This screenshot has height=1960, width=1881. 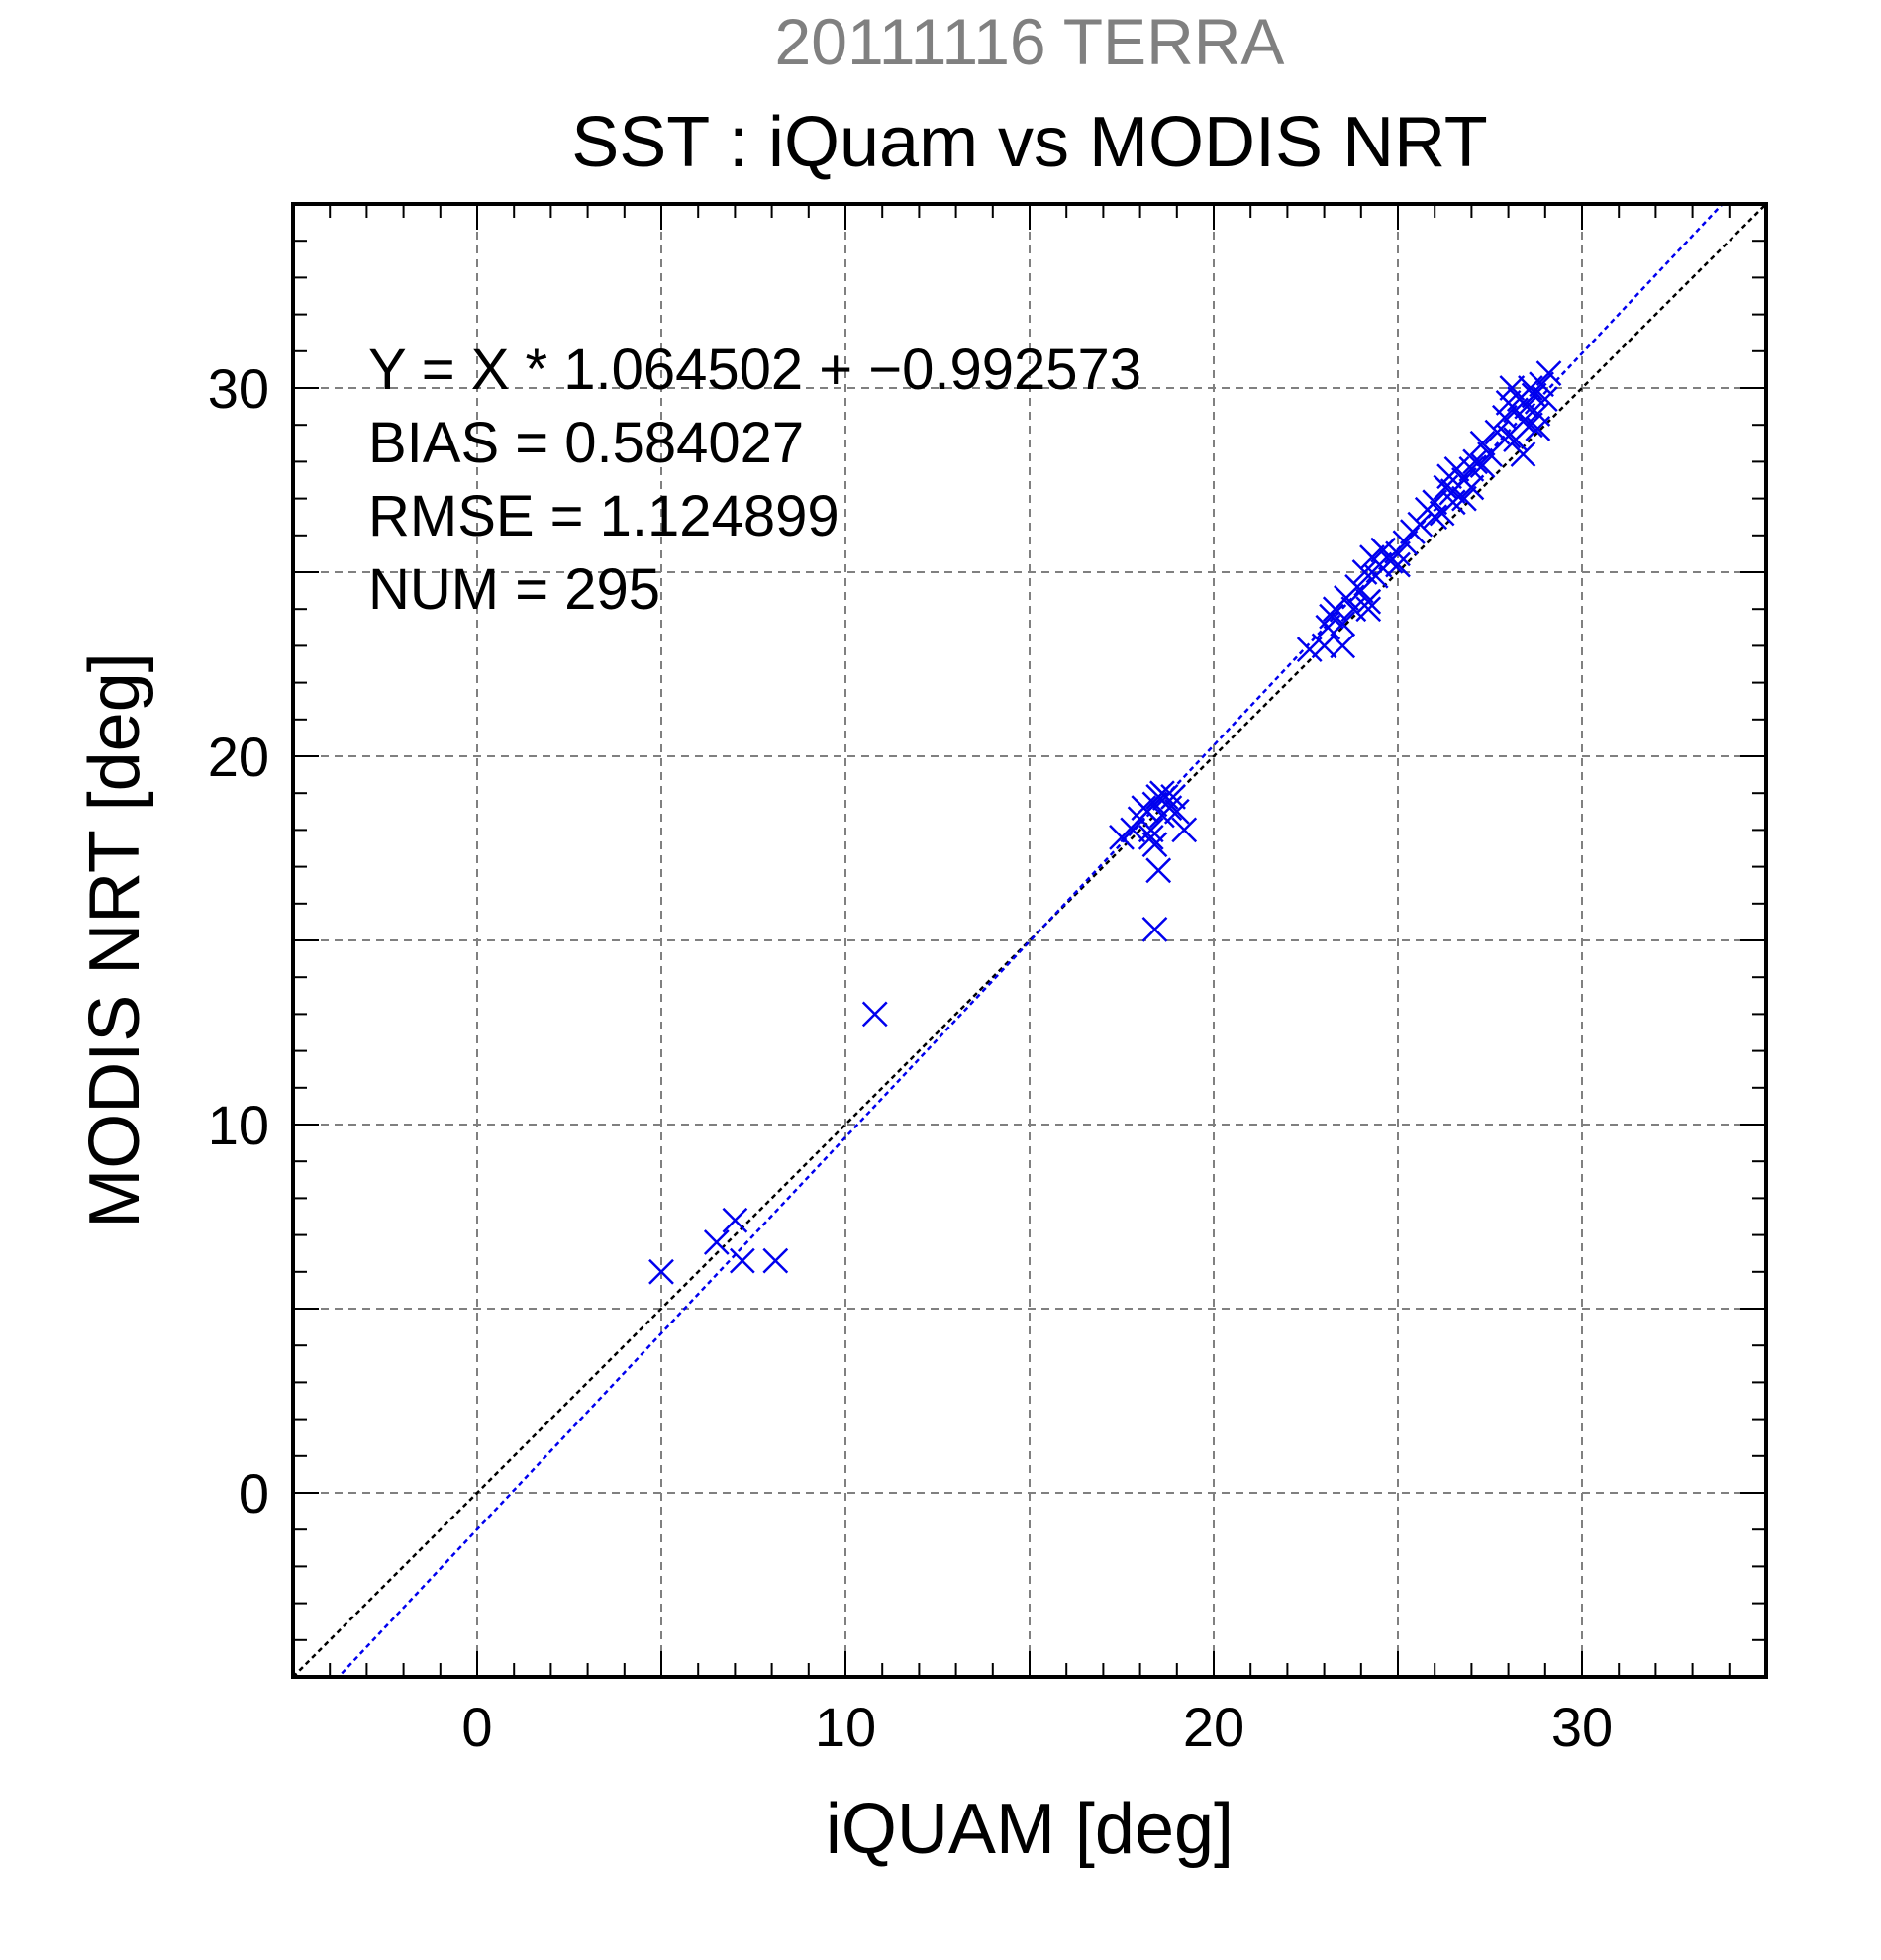 I want to click on stats-equation: Y = X * 1.064502 + −0.992573, so click(x=754, y=370).